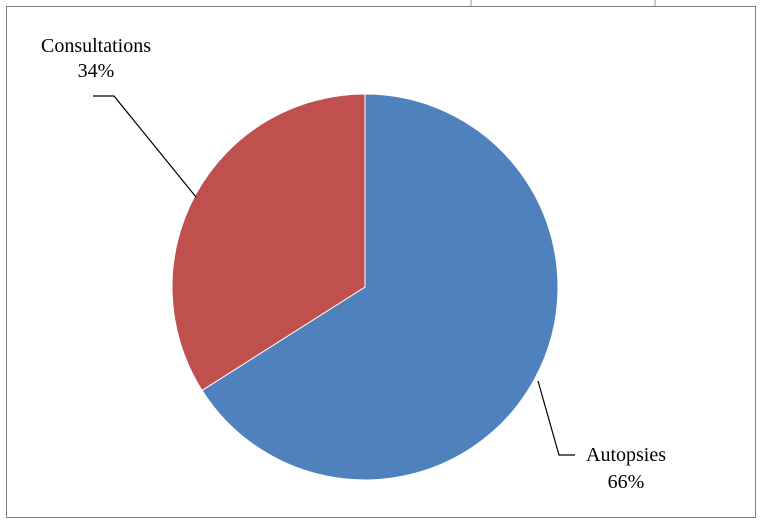 This screenshot has height=523, width=762. Describe the element at coordinates (626, 455) in the screenshot. I see `data-label-autopsies-name: Autopsies` at that location.